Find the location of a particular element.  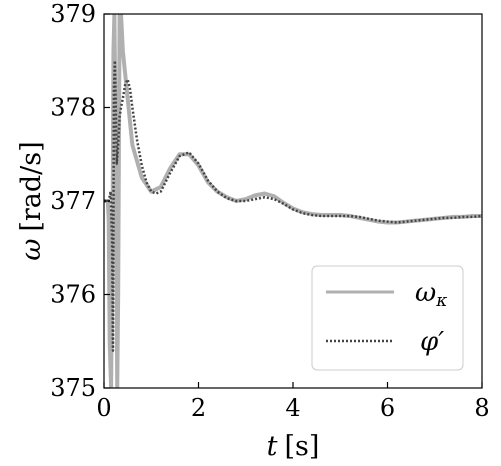

x-tick-label: 8 is located at coordinates (481, 408).